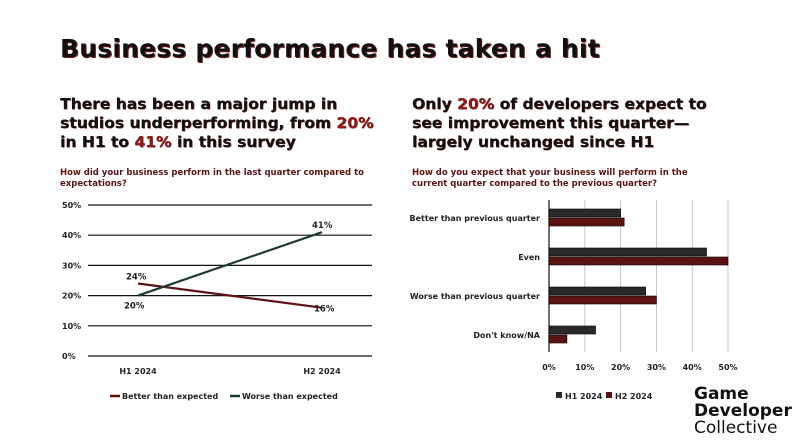 This screenshot has width=800, height=448. What do you see at coordinates (506, 335) in the screenshot?
I see `category-label: Don't know/NA` at bounding box center [506, 335].